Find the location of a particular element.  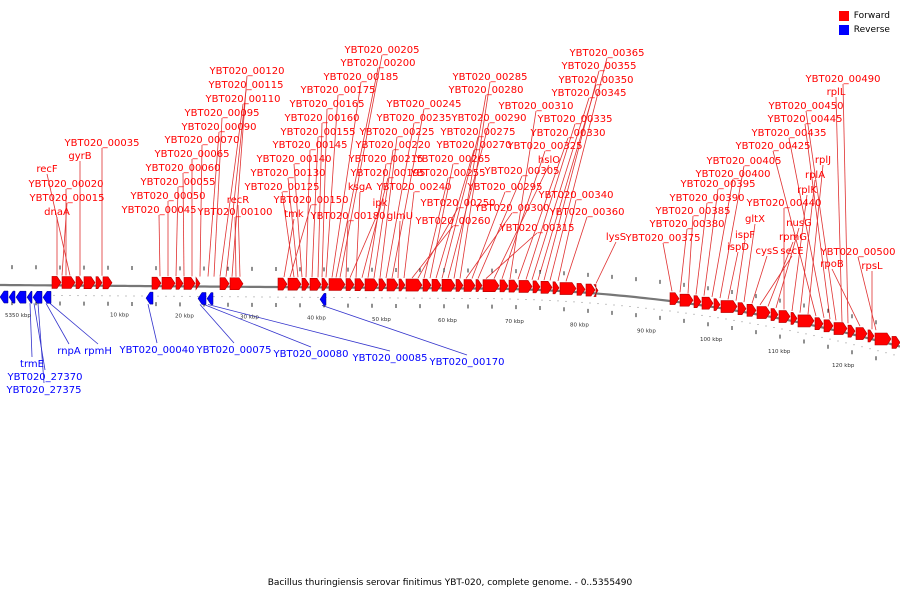

forward-gene-label: YBT020_00115 is located at coordinates (246, 85).